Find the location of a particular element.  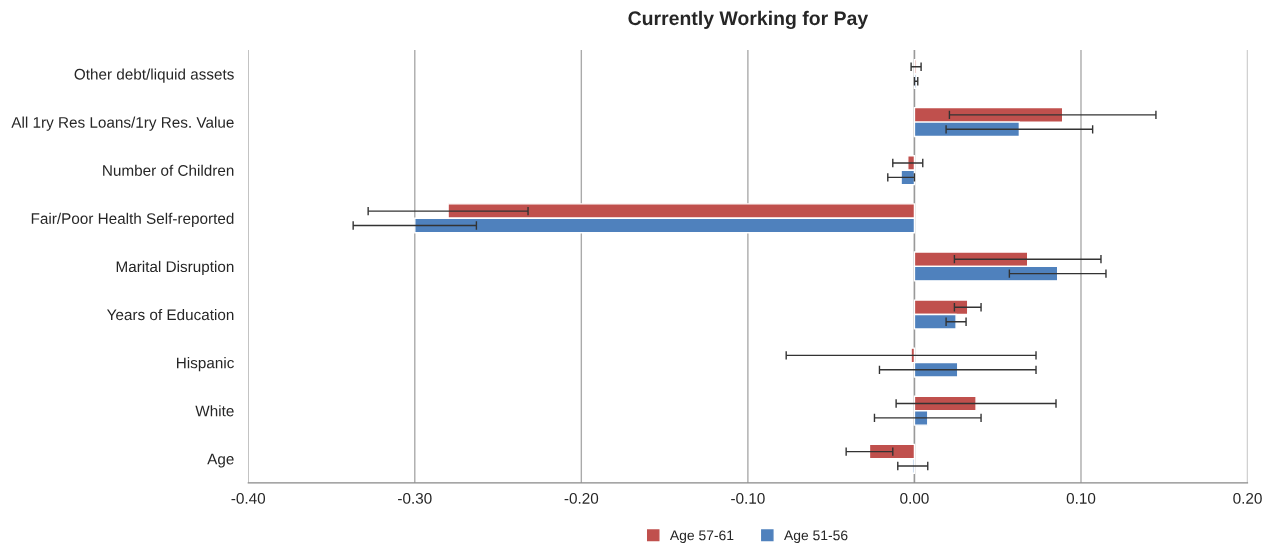

y-tick-label: Years of Education is located at coordinates (170, 314).